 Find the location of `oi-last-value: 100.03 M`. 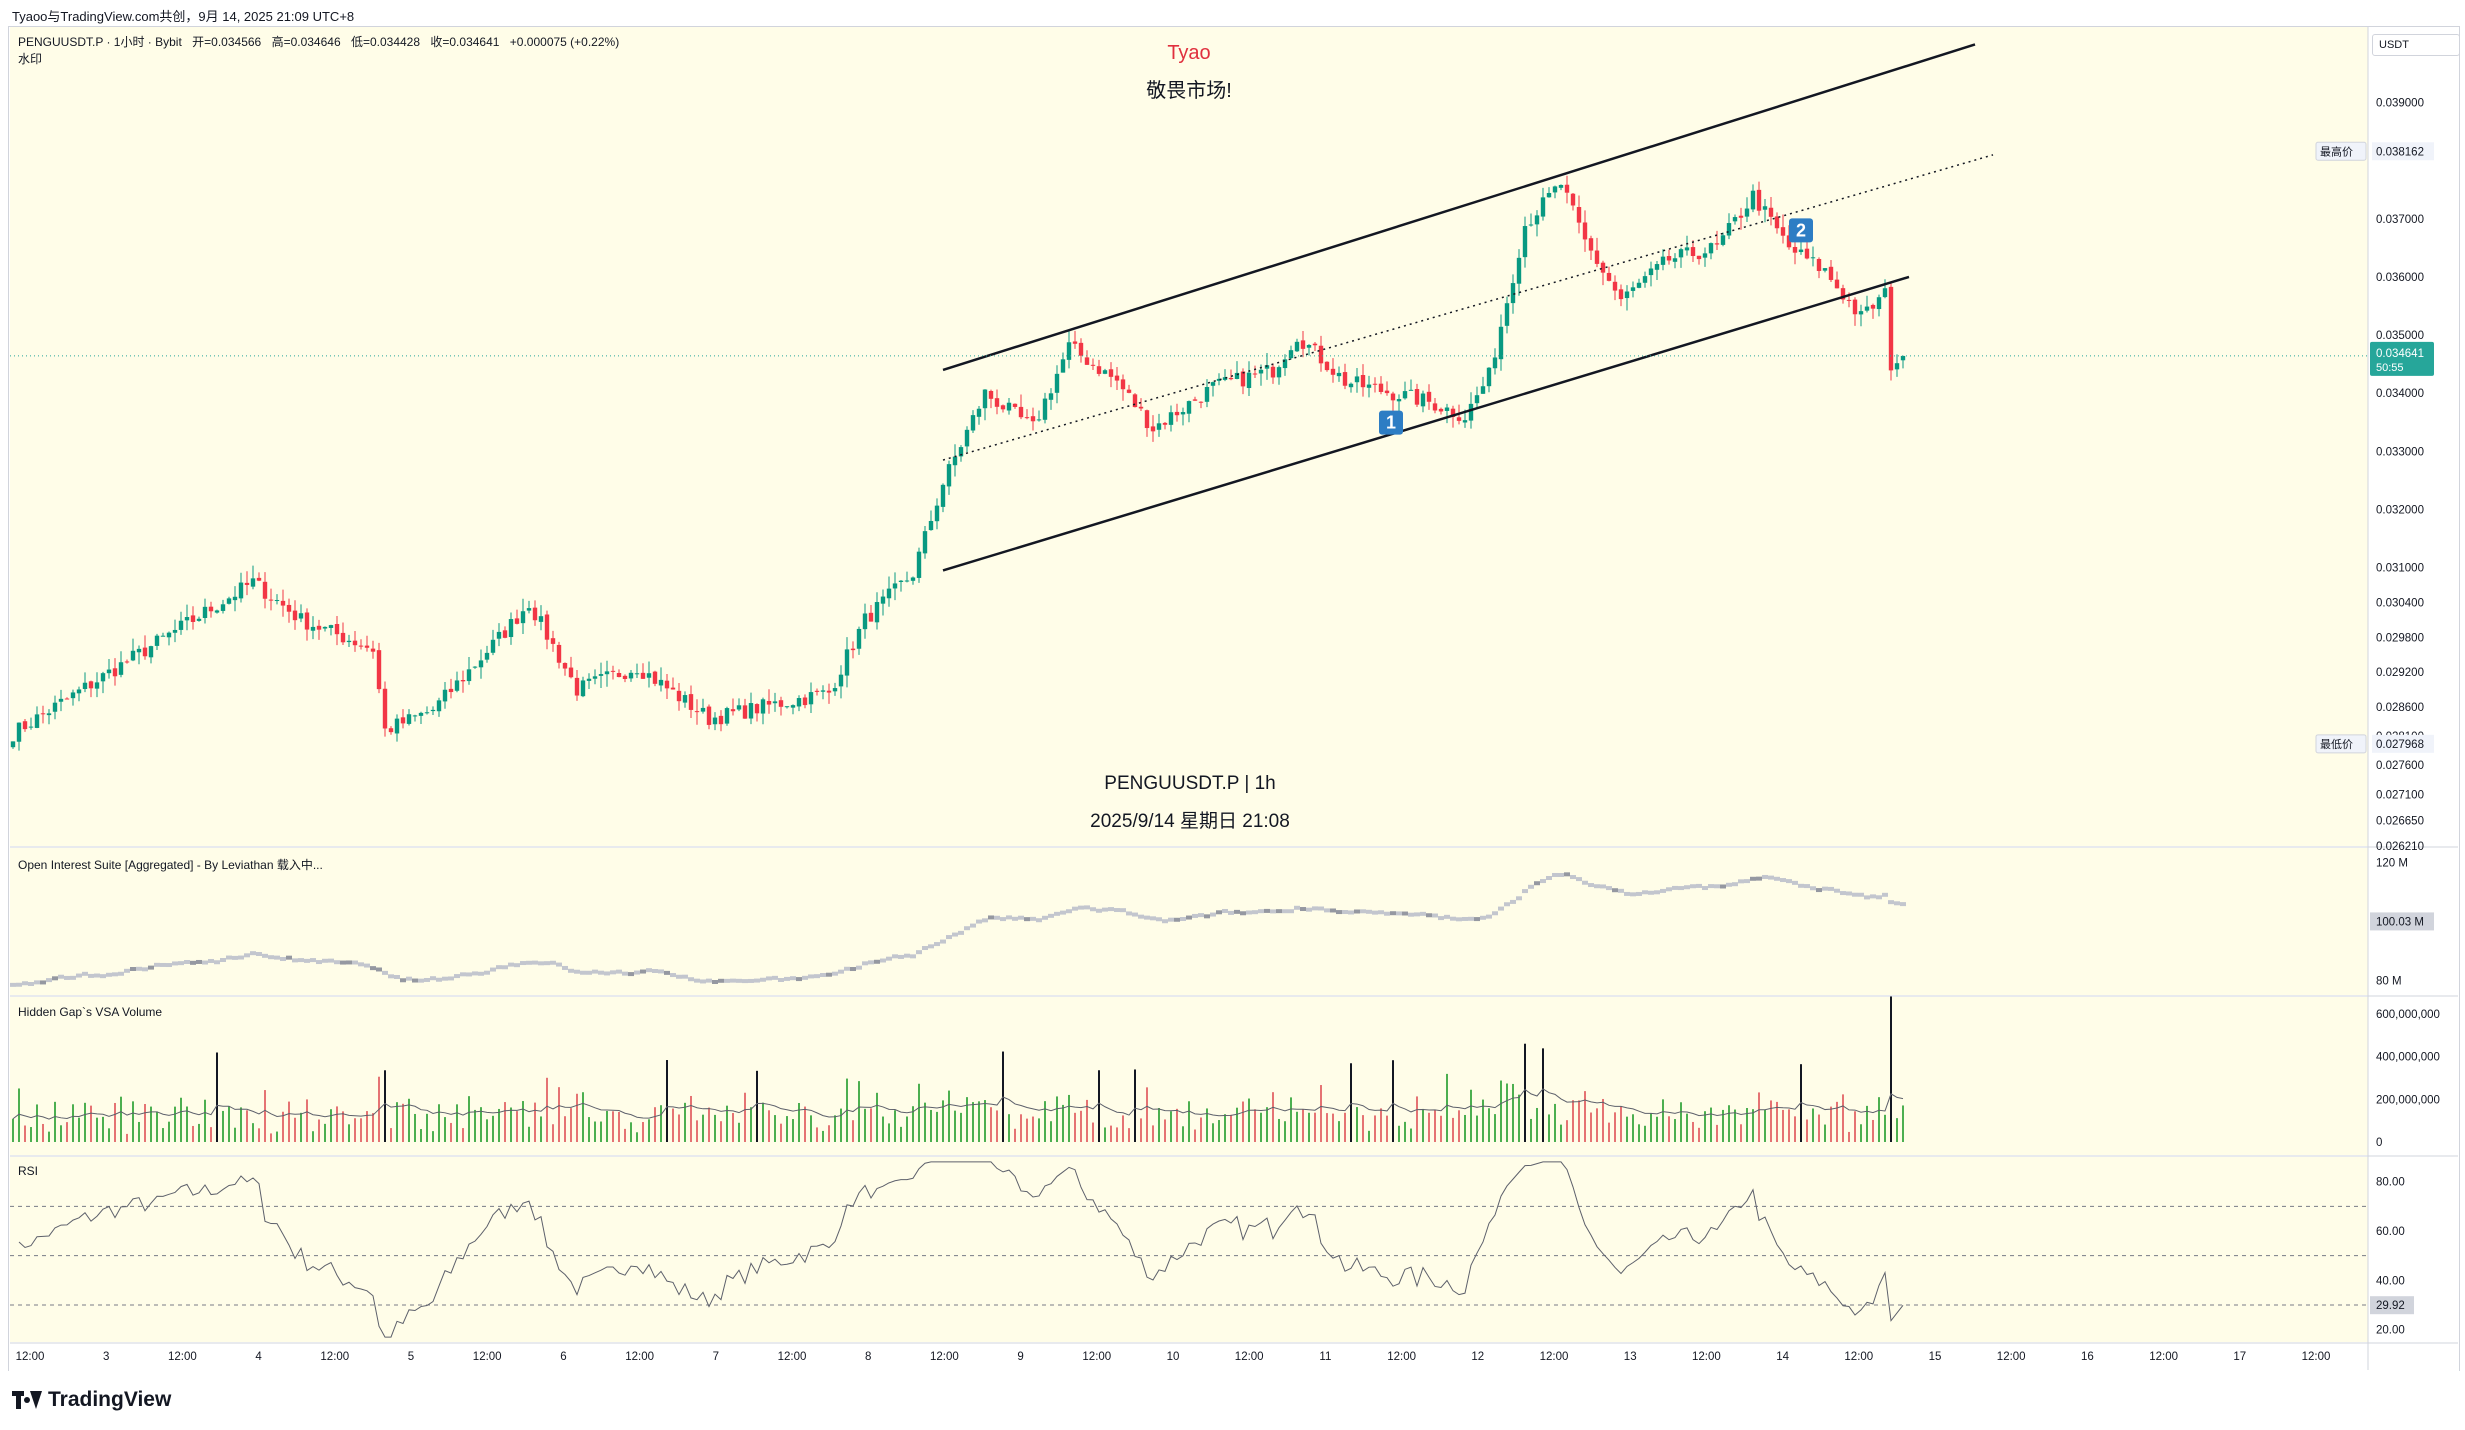

oi-last-value: 100.03 M is located at coordinates (2400, 922).